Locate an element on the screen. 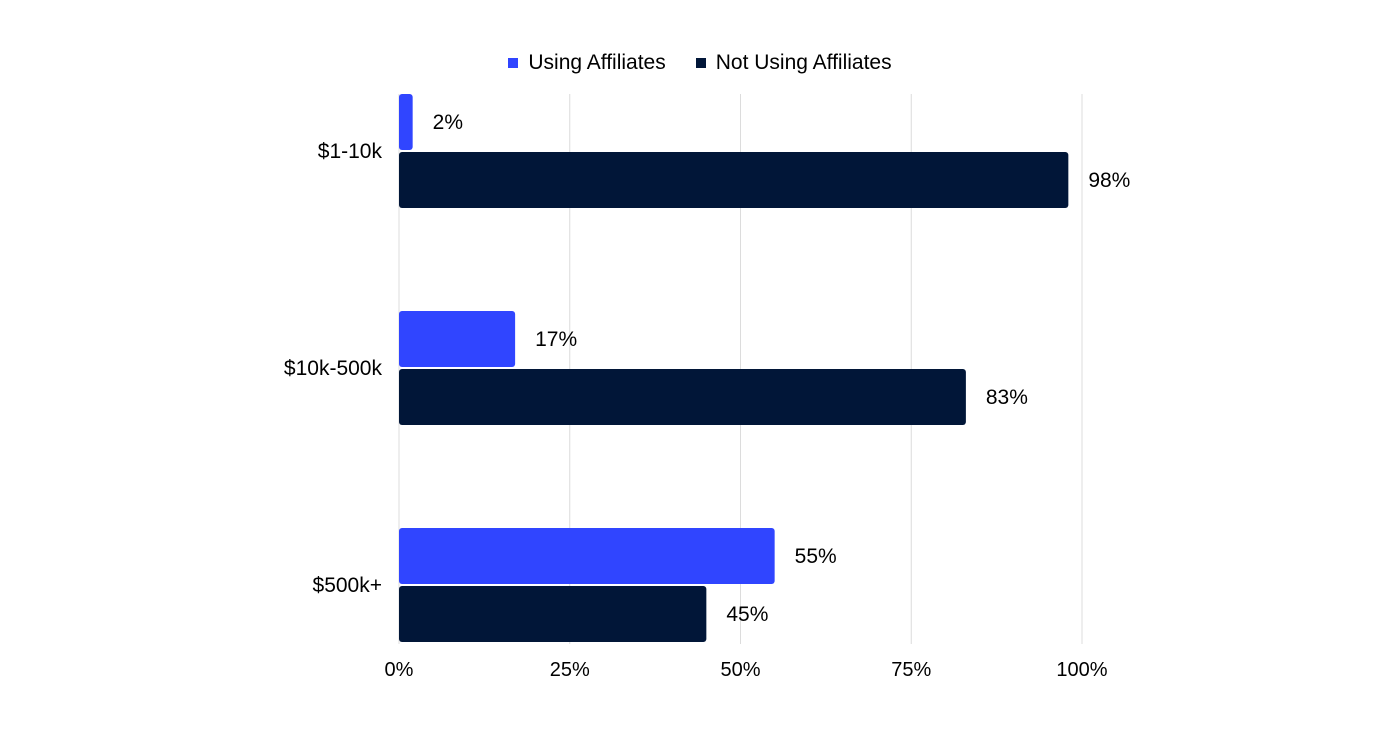 The height and width of the screenshot is (736, 1400). category-label-1: $10k-500k is located at coordinates (333, 368).